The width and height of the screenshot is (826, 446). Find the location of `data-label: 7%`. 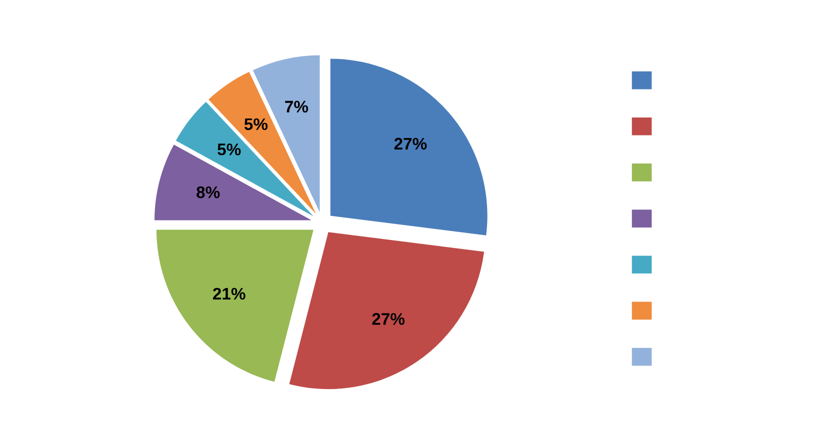

data-label: 7% is located at coordinates (296, 106).